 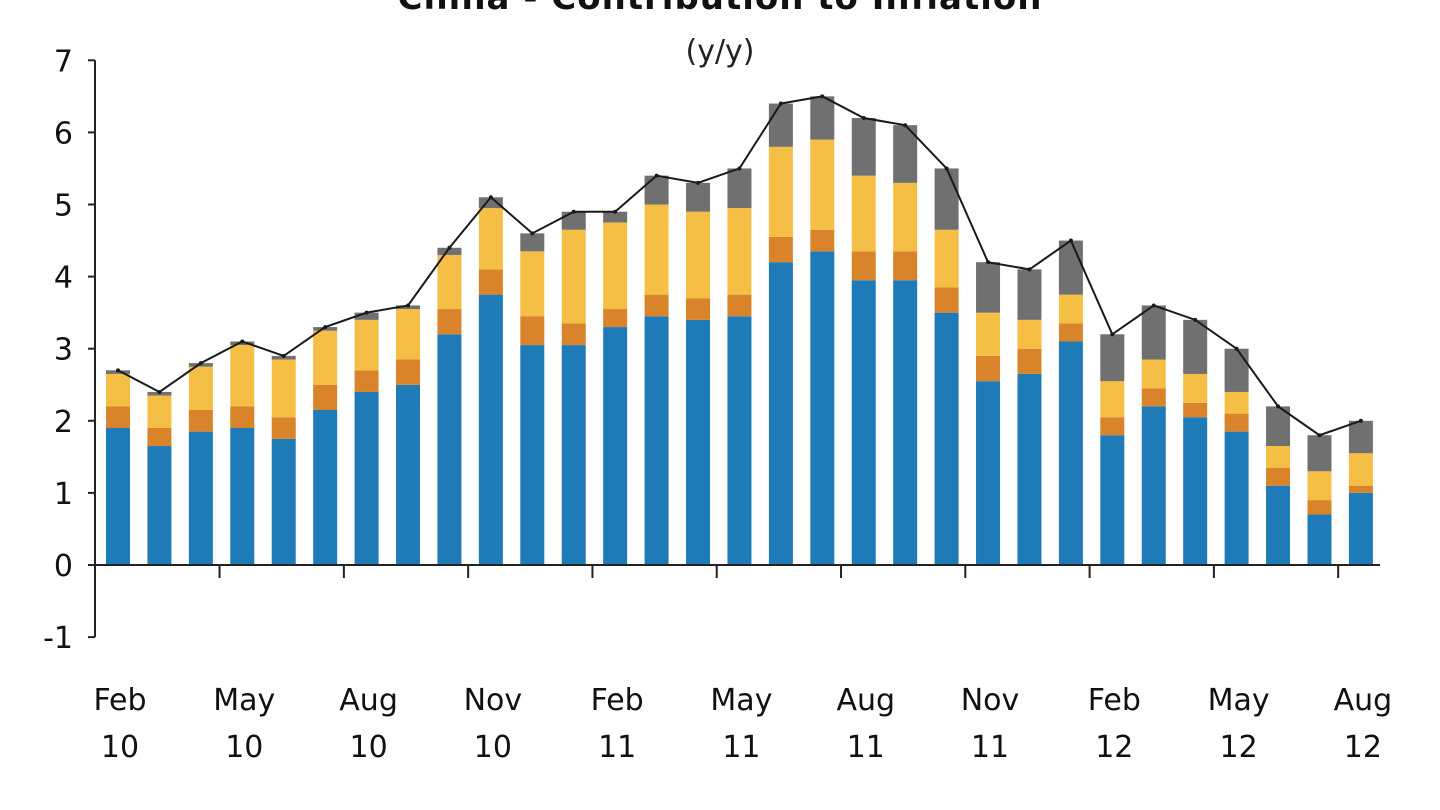 What do you see at coordinates (1114, 700) in the screenshot?
I see `x-tick-label-month: Feb` at bounding box center [1114, 700].